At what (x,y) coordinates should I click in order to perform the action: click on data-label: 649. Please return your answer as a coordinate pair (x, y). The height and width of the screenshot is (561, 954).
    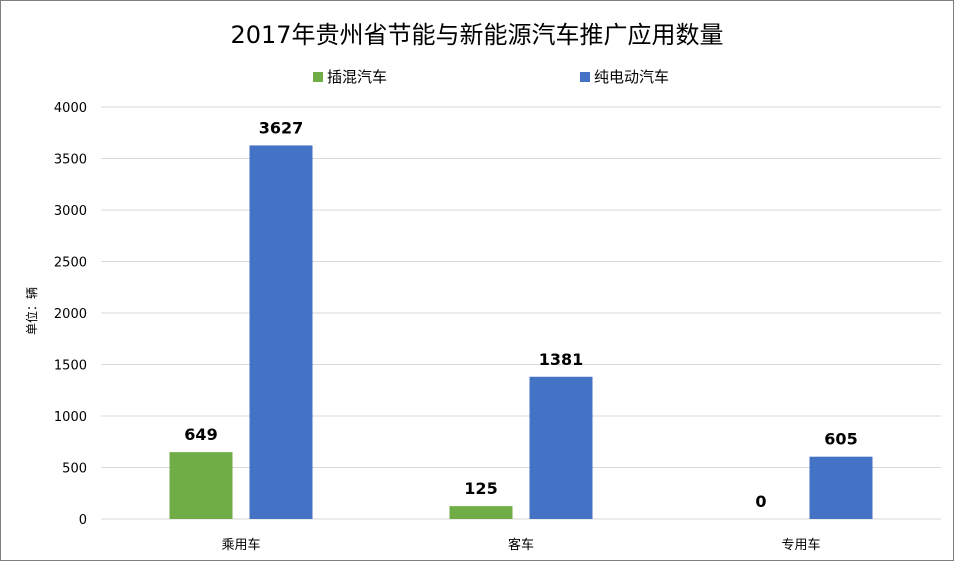
    Looking at the image, I should click on (200, 434).